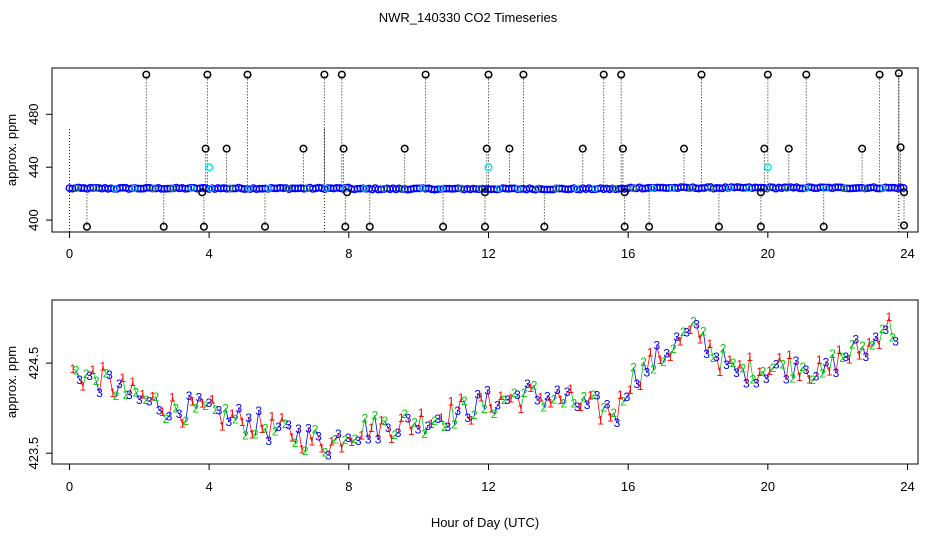 This screenshot has width=936, height=540. Describe the element at coordinates (488, 486) in the screenshot. I see `bottom-x-tick-label: 12` at that location.